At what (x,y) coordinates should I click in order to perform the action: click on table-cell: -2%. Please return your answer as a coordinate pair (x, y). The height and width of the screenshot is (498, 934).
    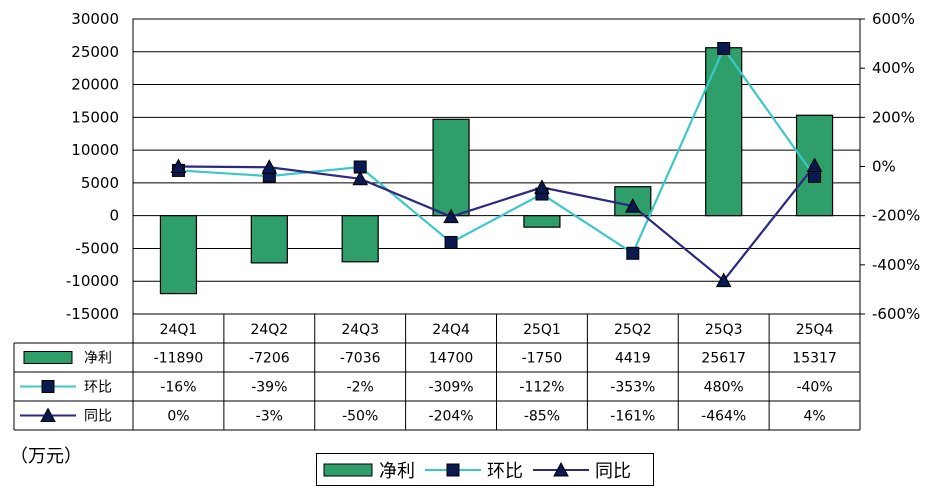
    Looking at the image, I should click on (360, 388).